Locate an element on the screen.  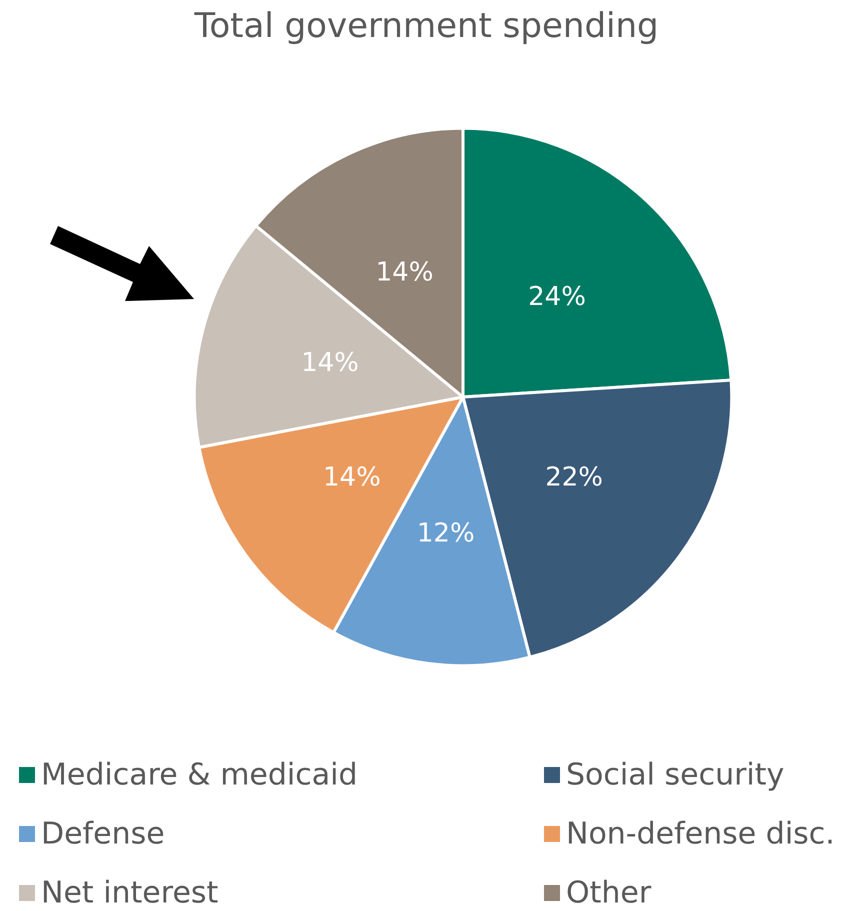
chart-title: Total government spending is located at coordinates (426, 26).